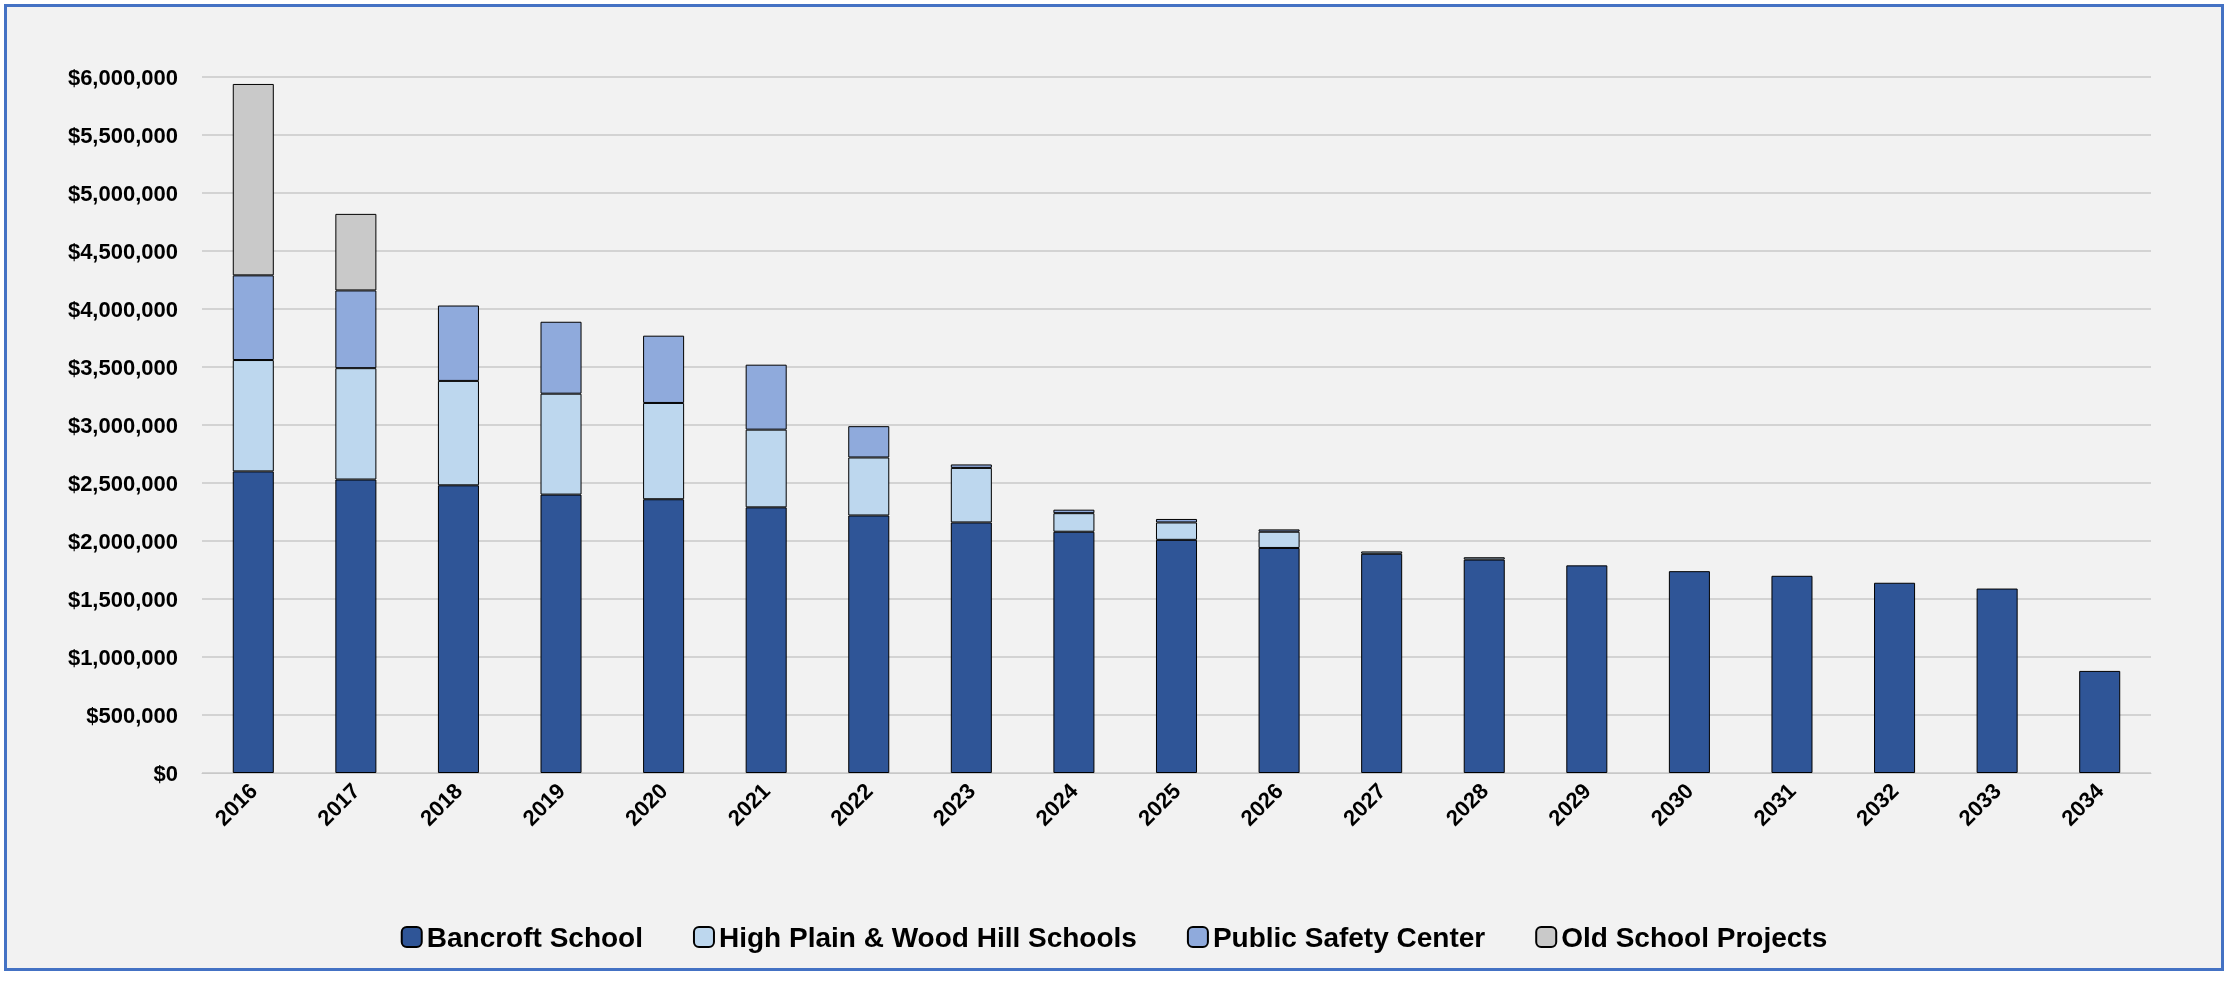 This screenshot has height=981, width=2234. Describe the element at coordinates (165, 773) in the screenshot. I see `y-tick-label: $0` at that location.